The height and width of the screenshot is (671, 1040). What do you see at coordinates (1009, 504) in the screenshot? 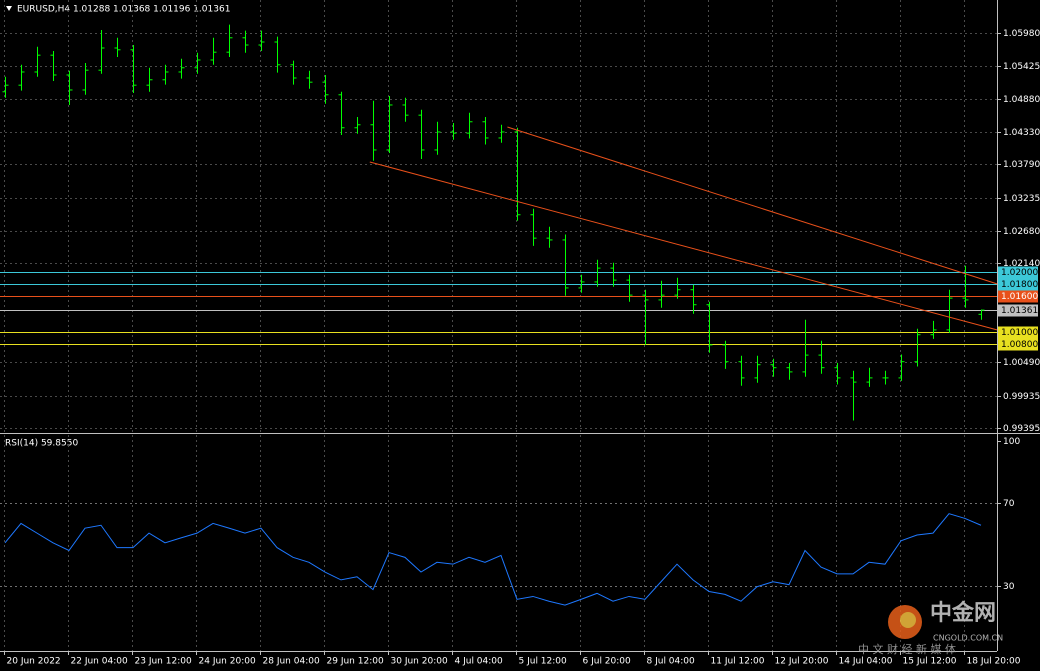
I see `y-tick-label: 70` at bounding box center [1009, 504].